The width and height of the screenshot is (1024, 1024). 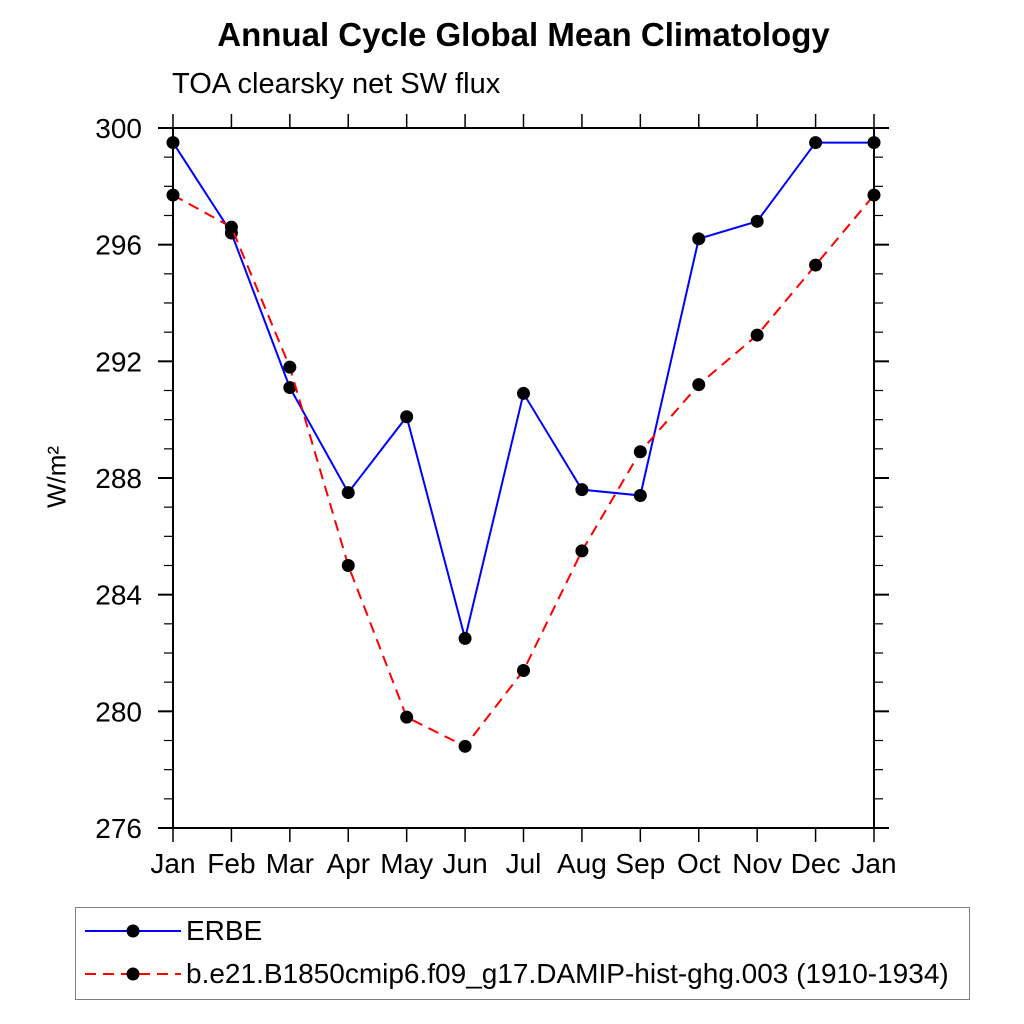 I want to click on legend-item-erbe: ERBE, so click(x=522, y=931).